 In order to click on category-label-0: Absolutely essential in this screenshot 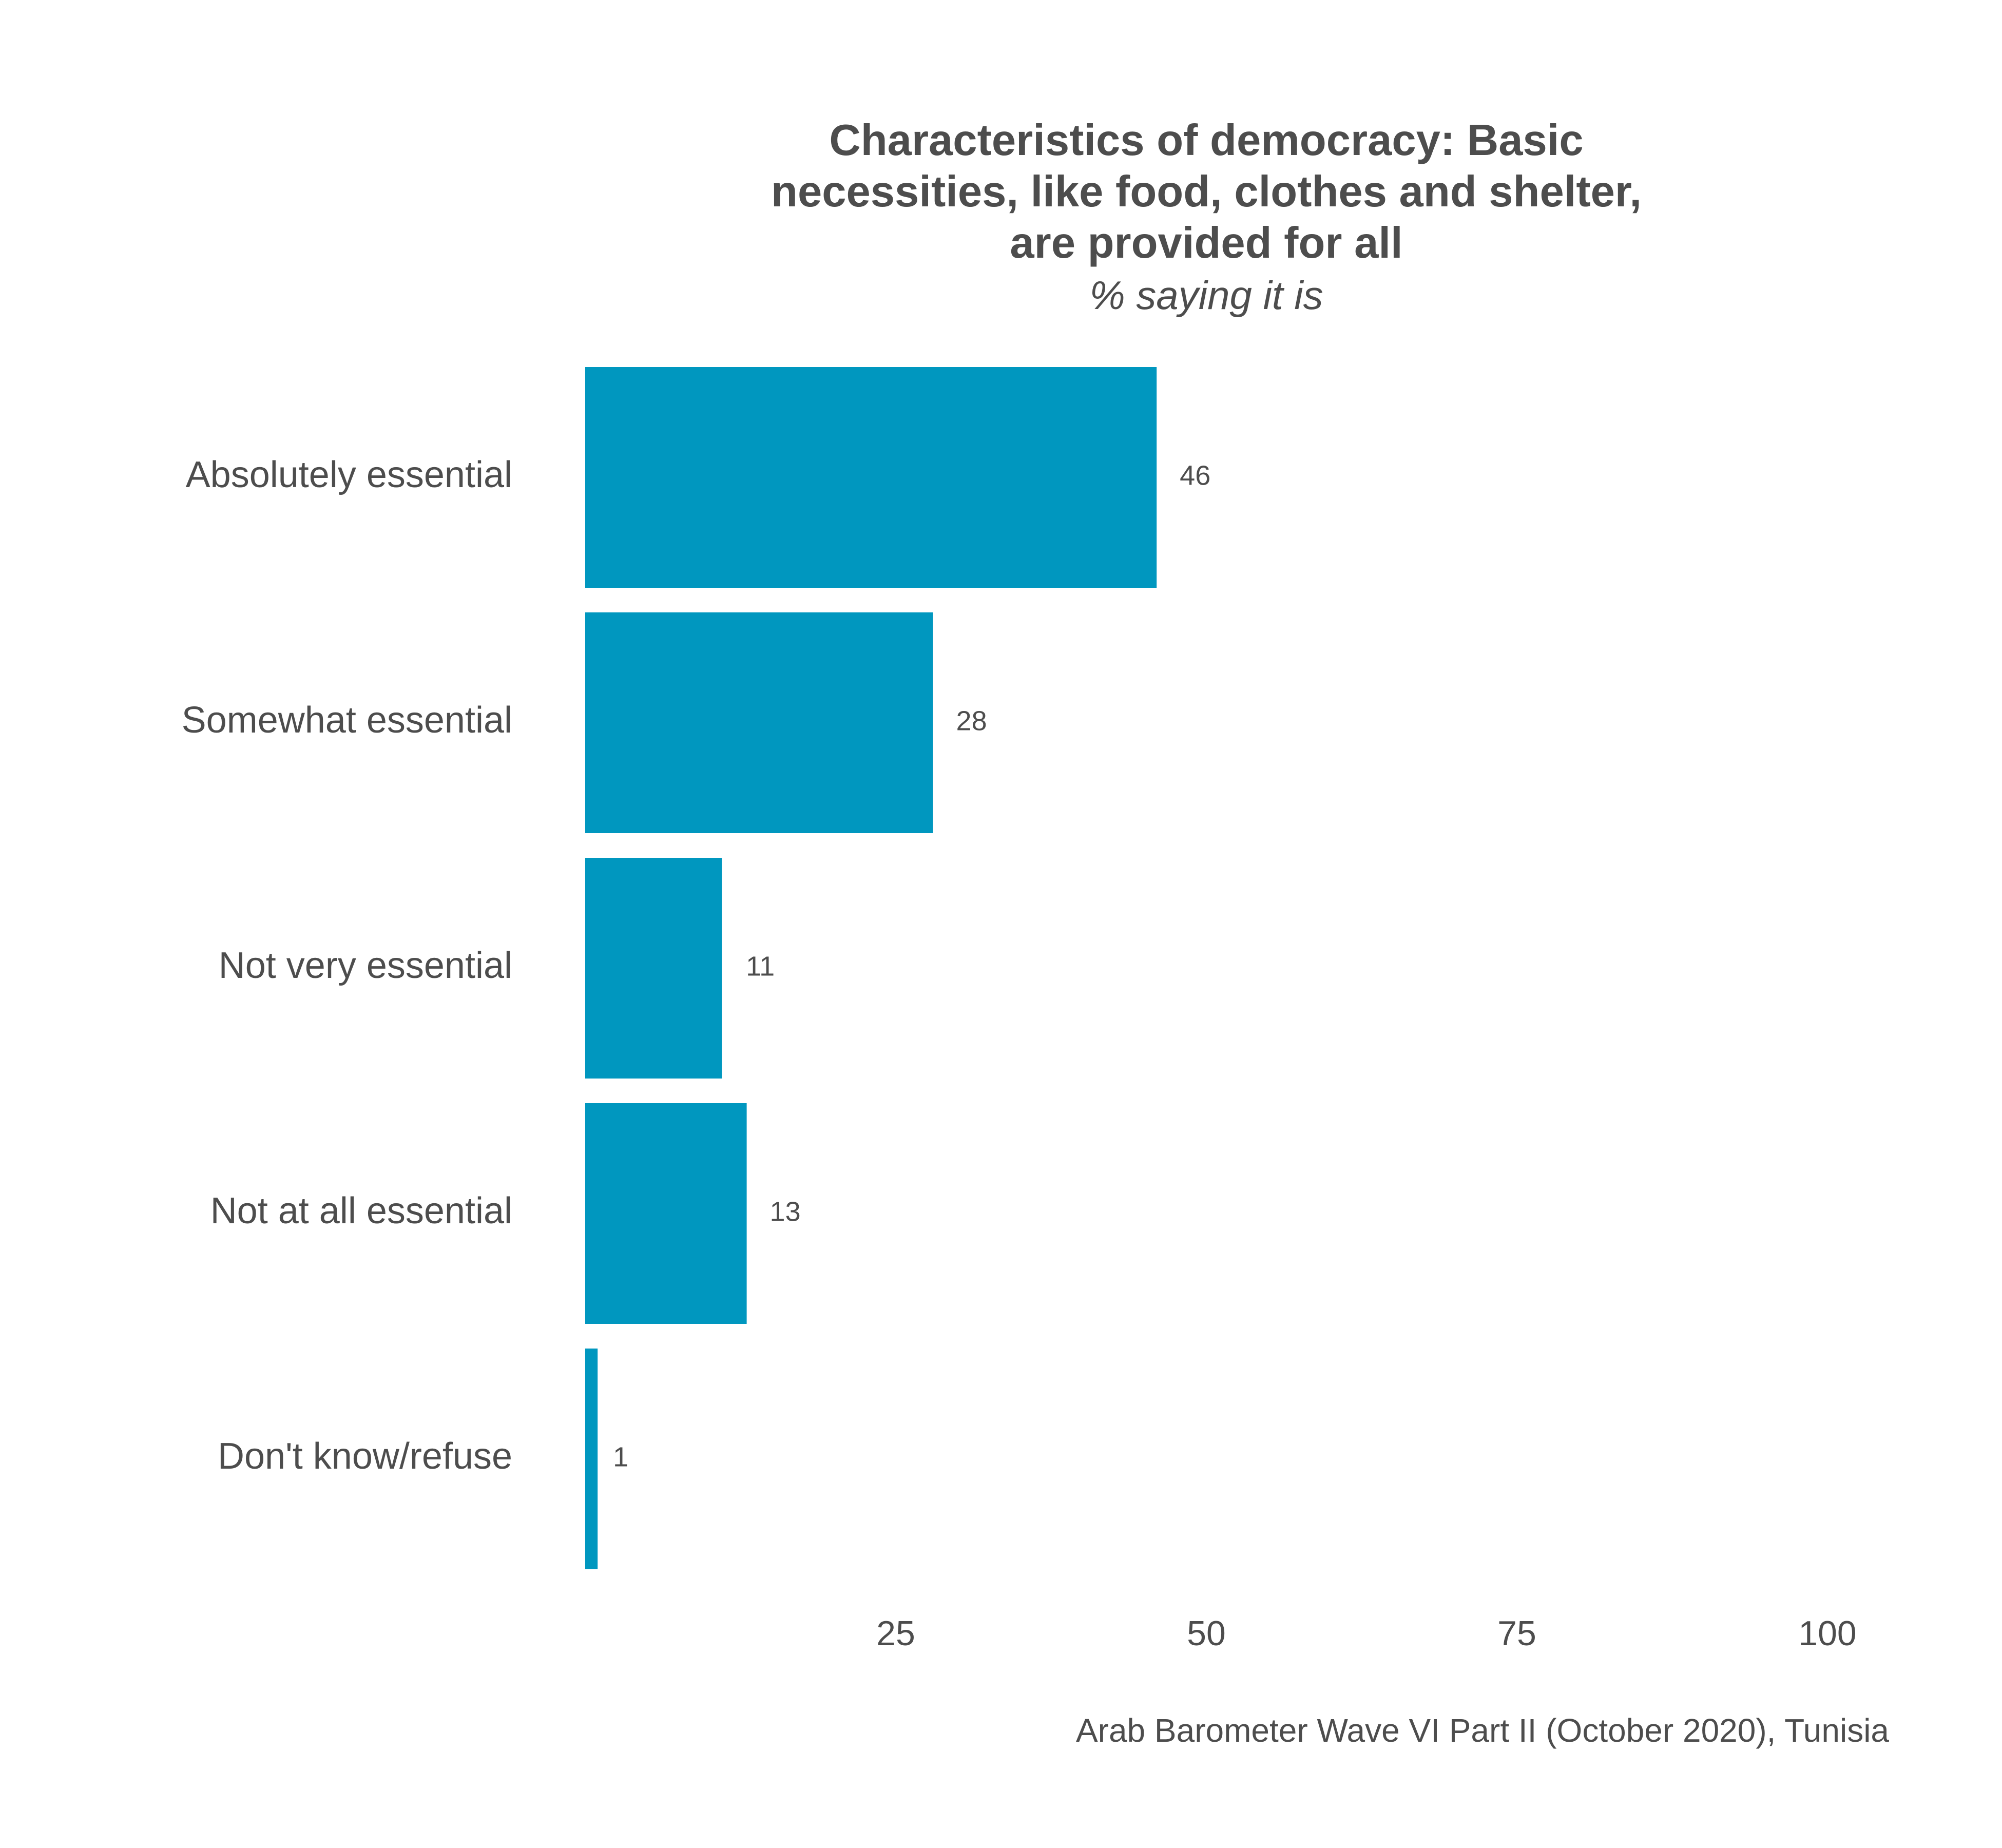, I will do `click(349, 474)`.